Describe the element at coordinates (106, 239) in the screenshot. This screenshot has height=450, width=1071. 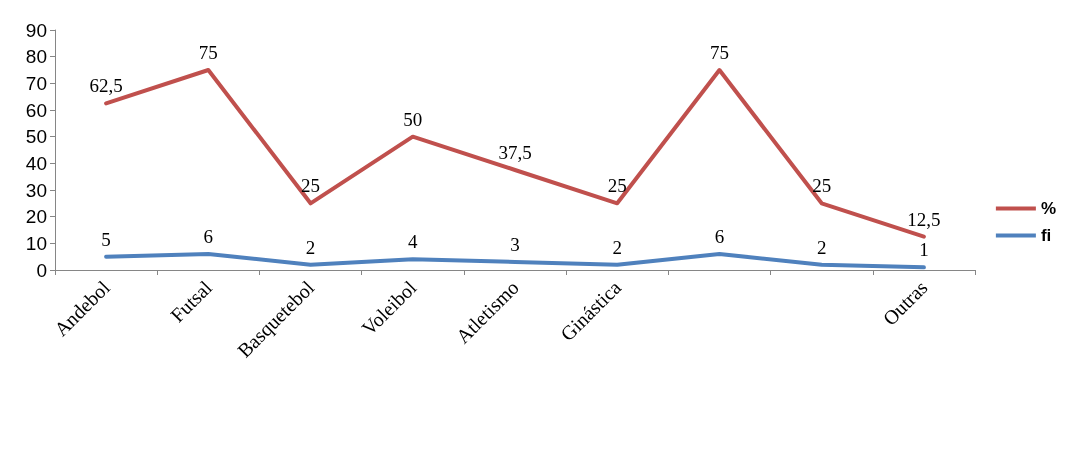
I see `data-label: 5` at that location.